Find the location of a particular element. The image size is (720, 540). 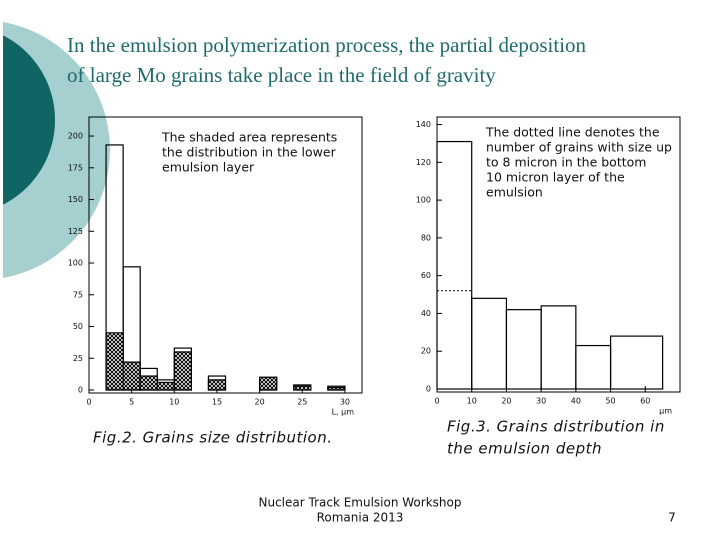

x-tick-label: 50 is located at coordinates (610, 401).